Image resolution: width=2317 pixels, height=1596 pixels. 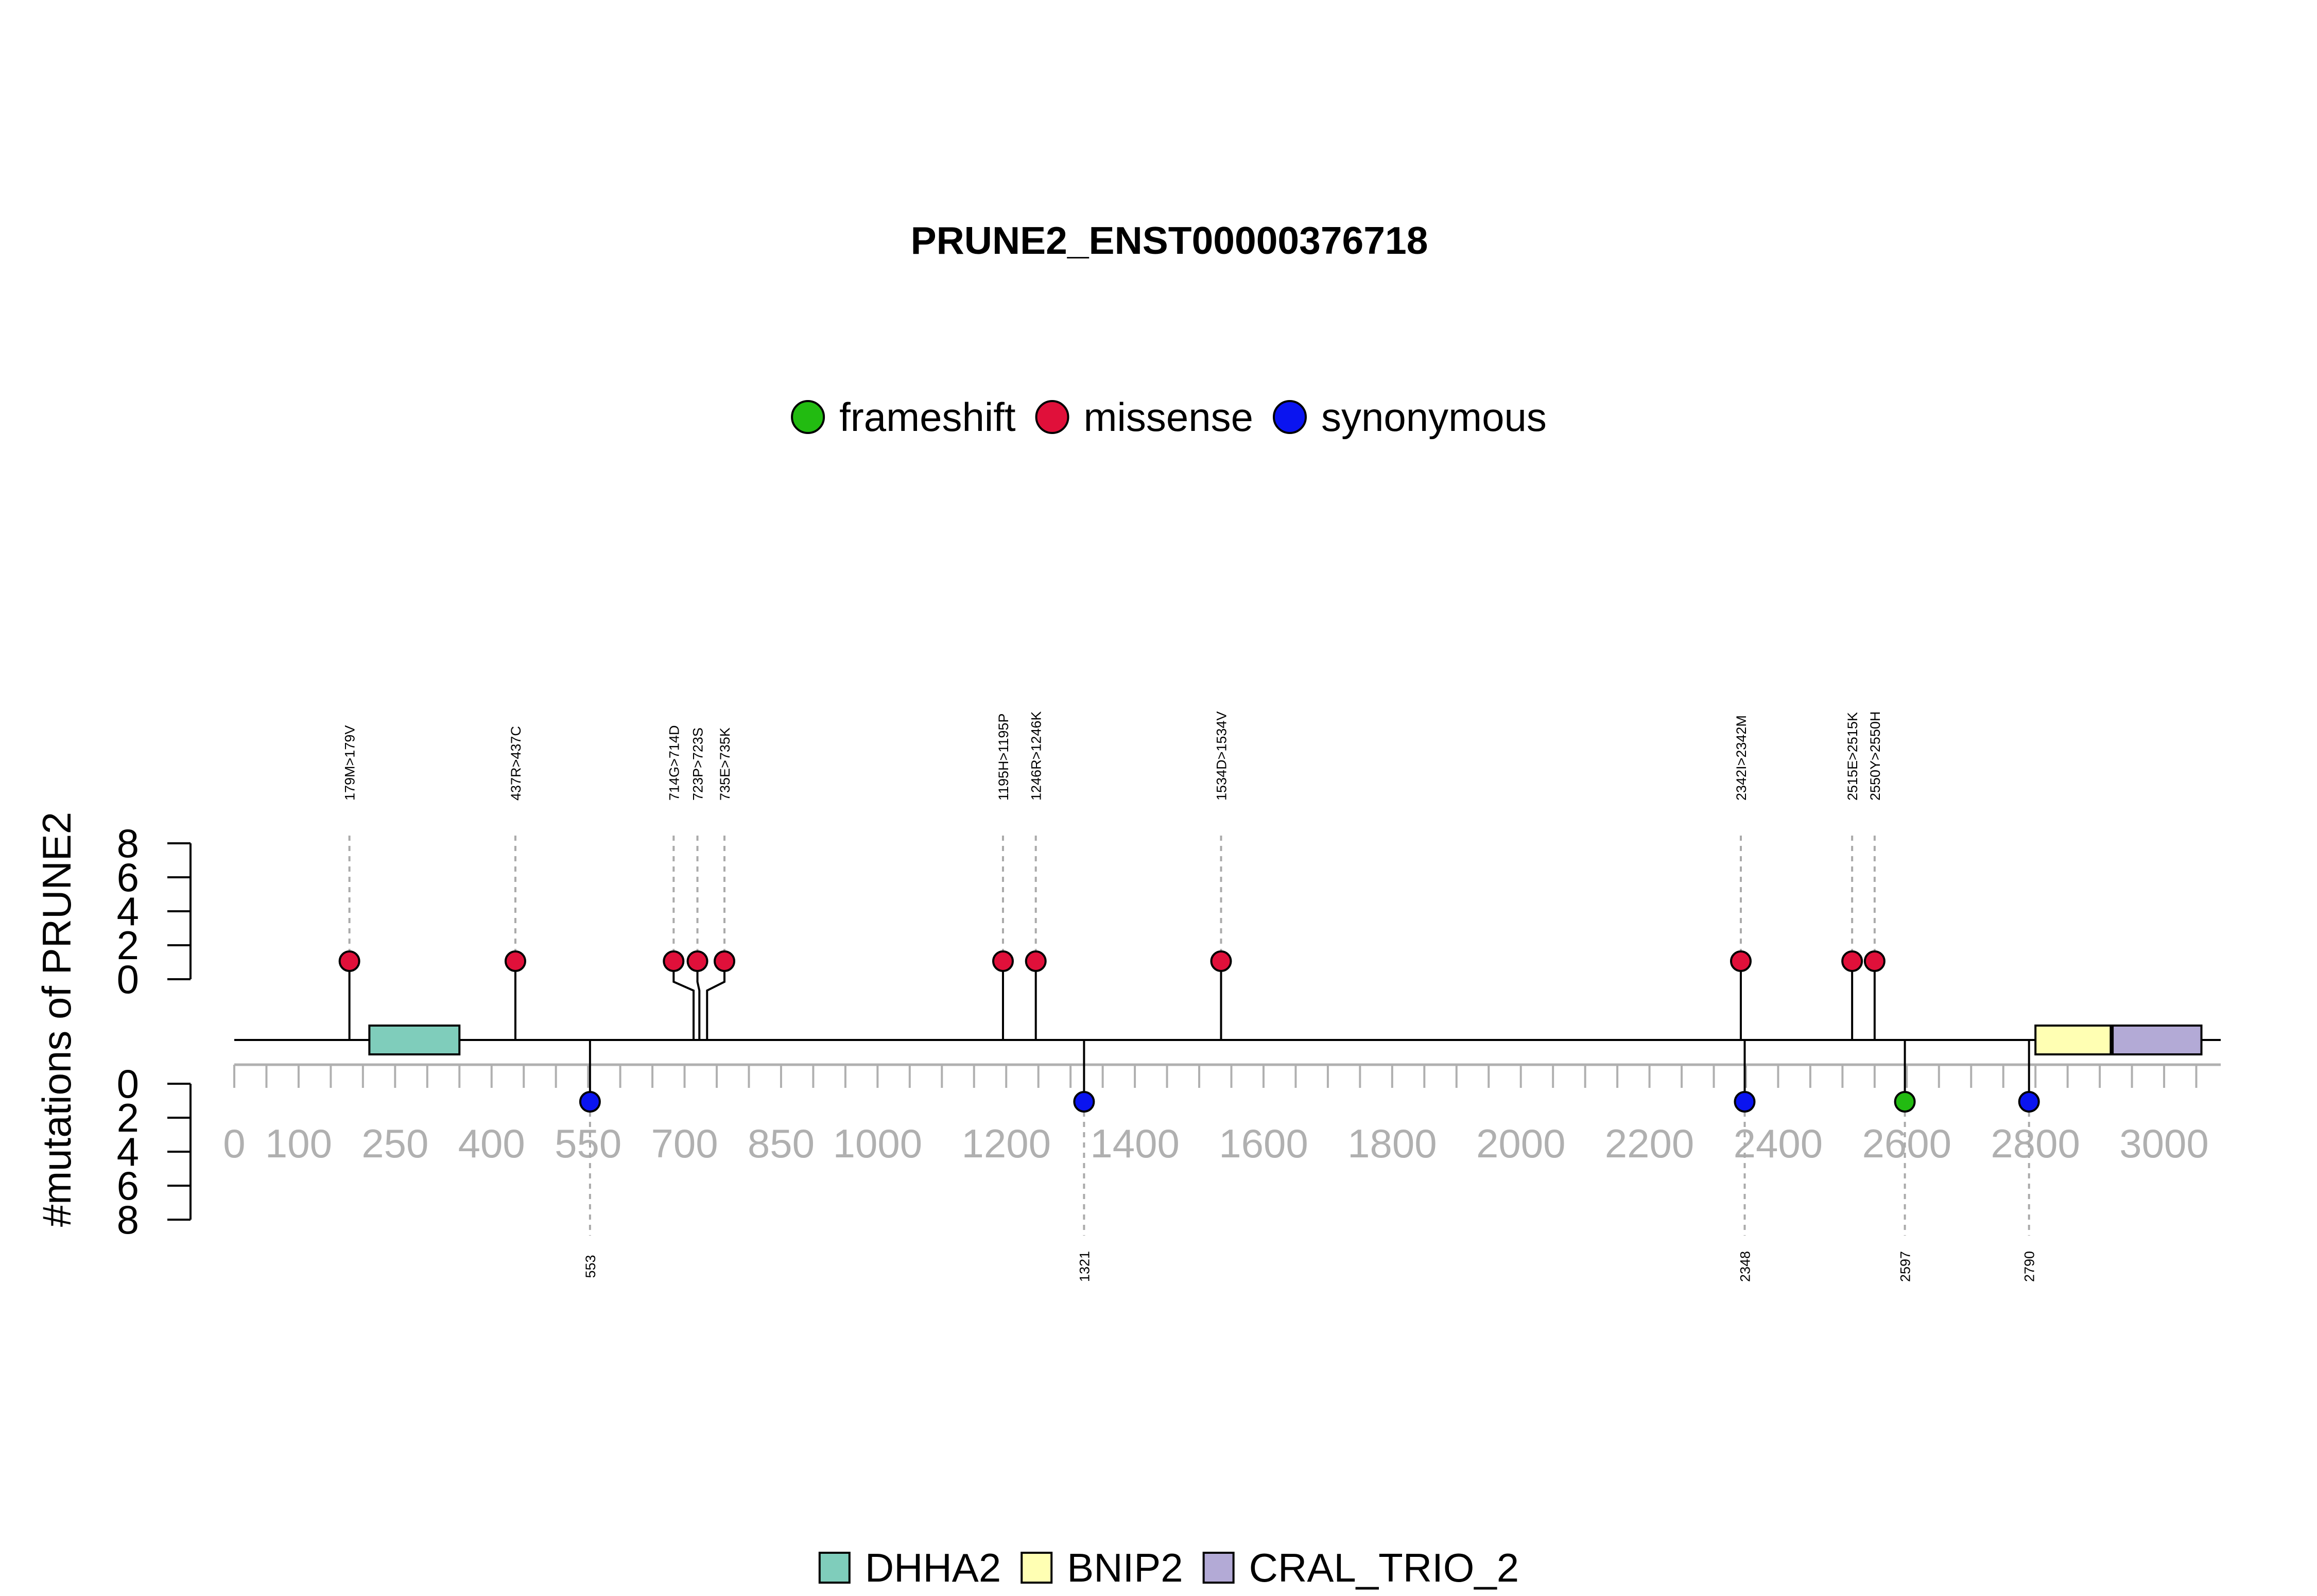 What do you see at coordinates (1221, 961) in the screenshot?
I see `mutation-point-1534D>1534V` at bounding box center [1221, 961].